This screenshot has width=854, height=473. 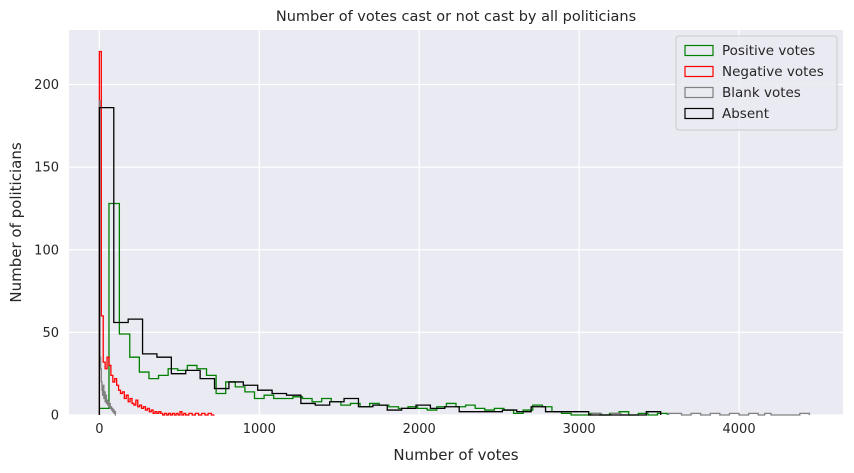 I want to click on y-tick-label: 100, so click(x=46, y=250).